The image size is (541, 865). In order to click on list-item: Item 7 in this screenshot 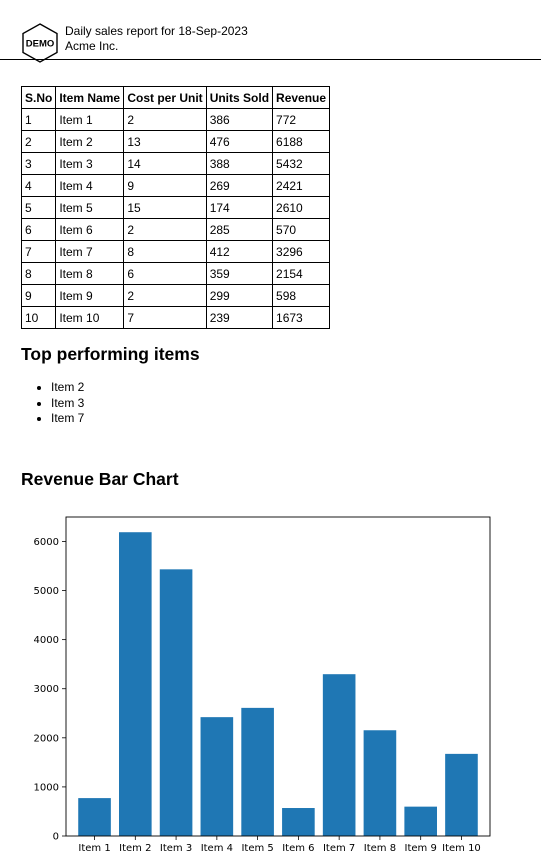, I will do `click(67, 419)`.